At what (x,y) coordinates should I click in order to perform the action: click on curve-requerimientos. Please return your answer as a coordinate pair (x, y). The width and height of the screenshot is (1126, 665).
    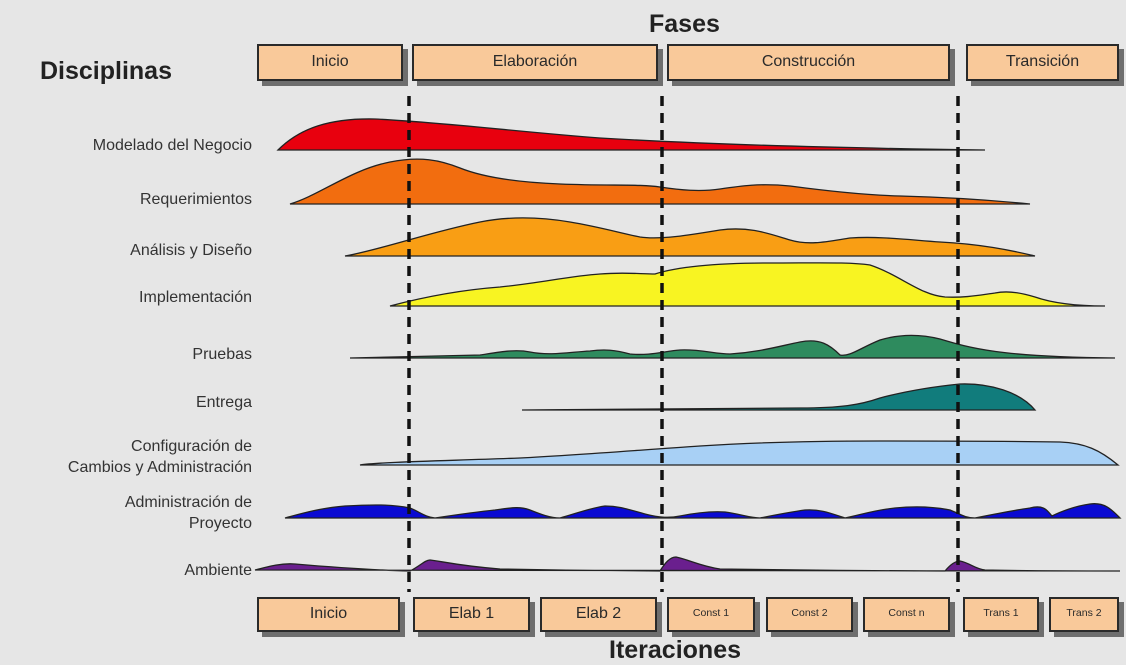
    Looking at the image, I should click on (660, 181).